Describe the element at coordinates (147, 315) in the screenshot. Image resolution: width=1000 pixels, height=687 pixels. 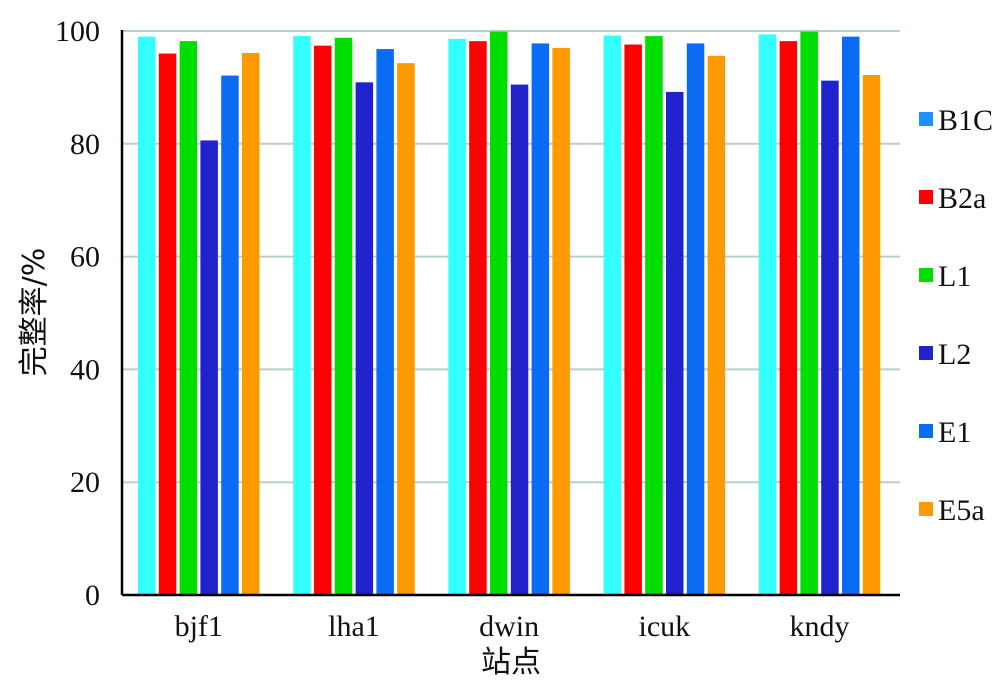
I see `bar-b1c-bjf1` at that location.